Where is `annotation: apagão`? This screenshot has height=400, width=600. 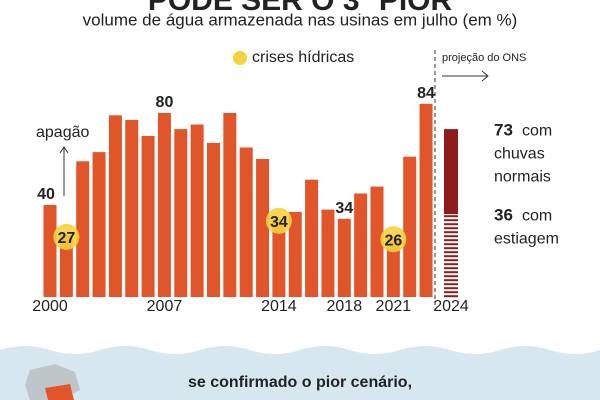
annotation: apagão is located at coordinates (62, 132).